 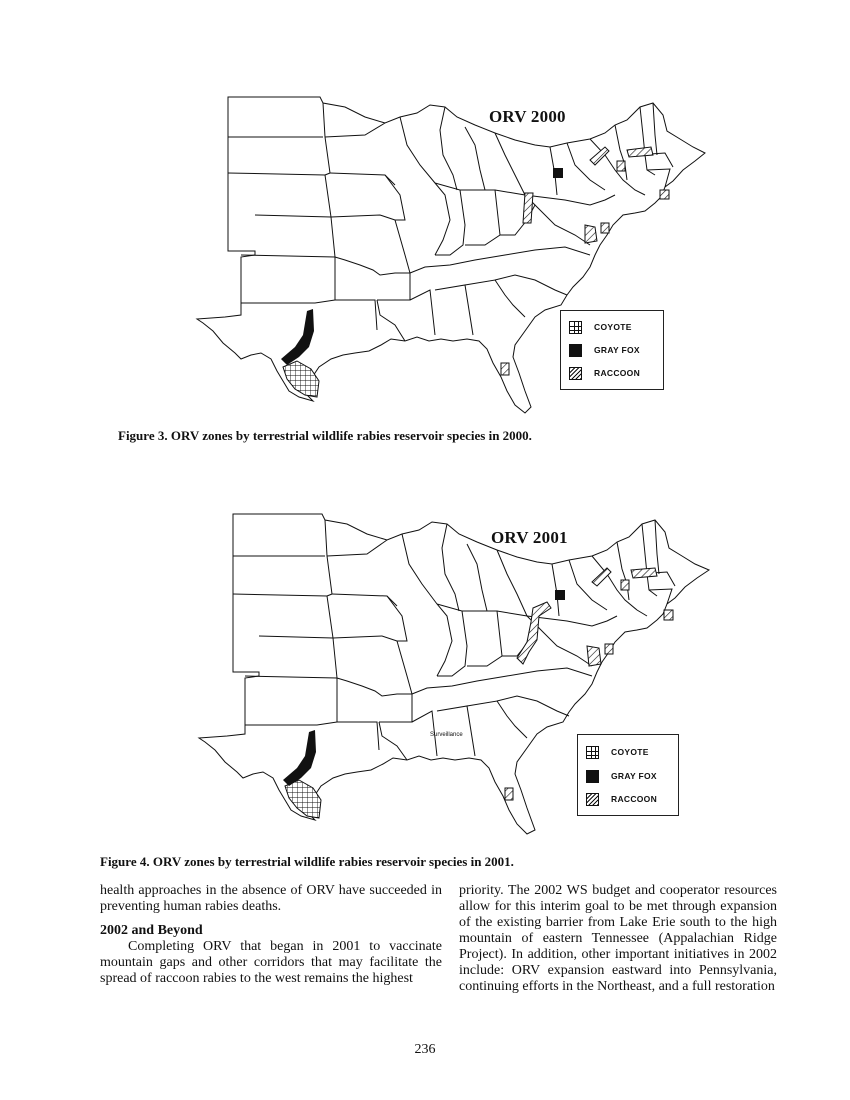 I want to click on section-heading: 2002 and Beyond, so click(x=151, y=930).